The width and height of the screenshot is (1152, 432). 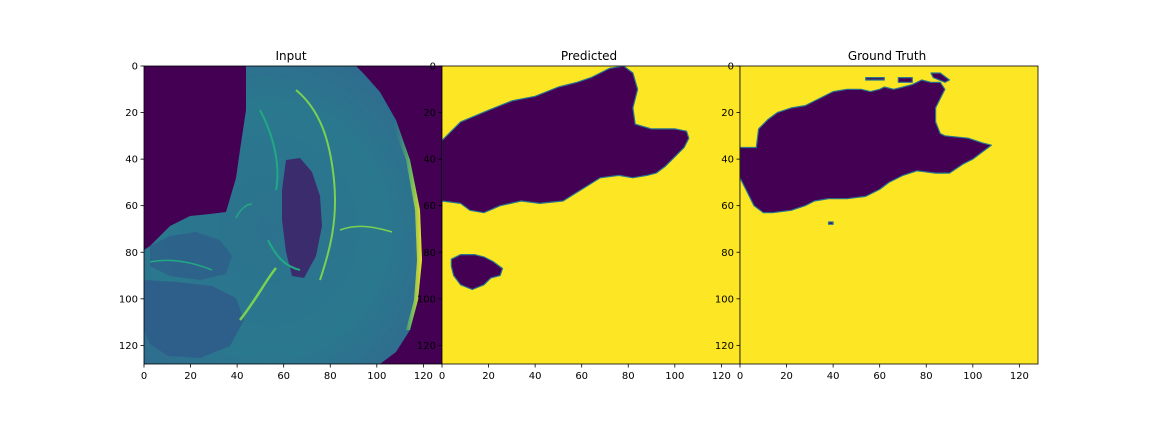 I want to click on ground-truth-x-tick-label: 40, so click(x=833, y=376).